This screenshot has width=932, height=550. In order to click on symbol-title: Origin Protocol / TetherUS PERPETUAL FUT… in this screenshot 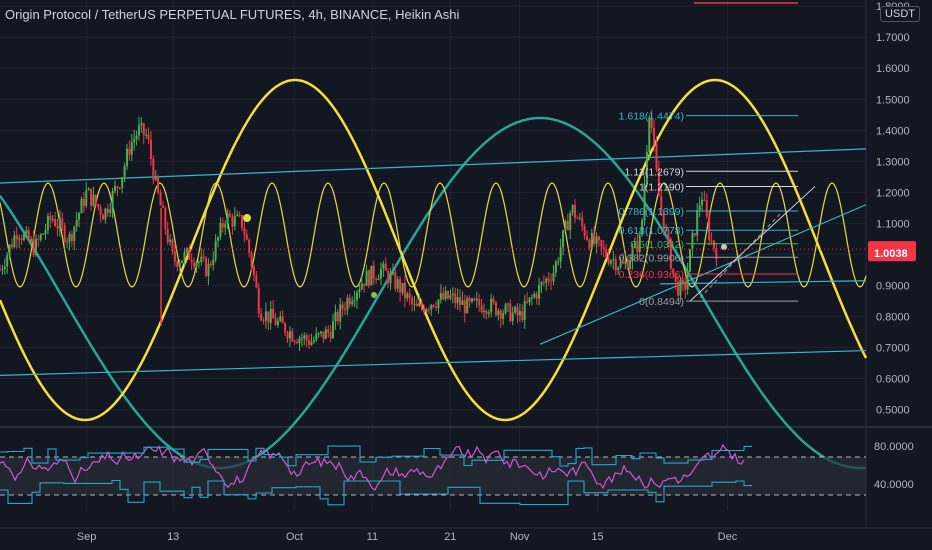, I will do `click(232, 14)`.